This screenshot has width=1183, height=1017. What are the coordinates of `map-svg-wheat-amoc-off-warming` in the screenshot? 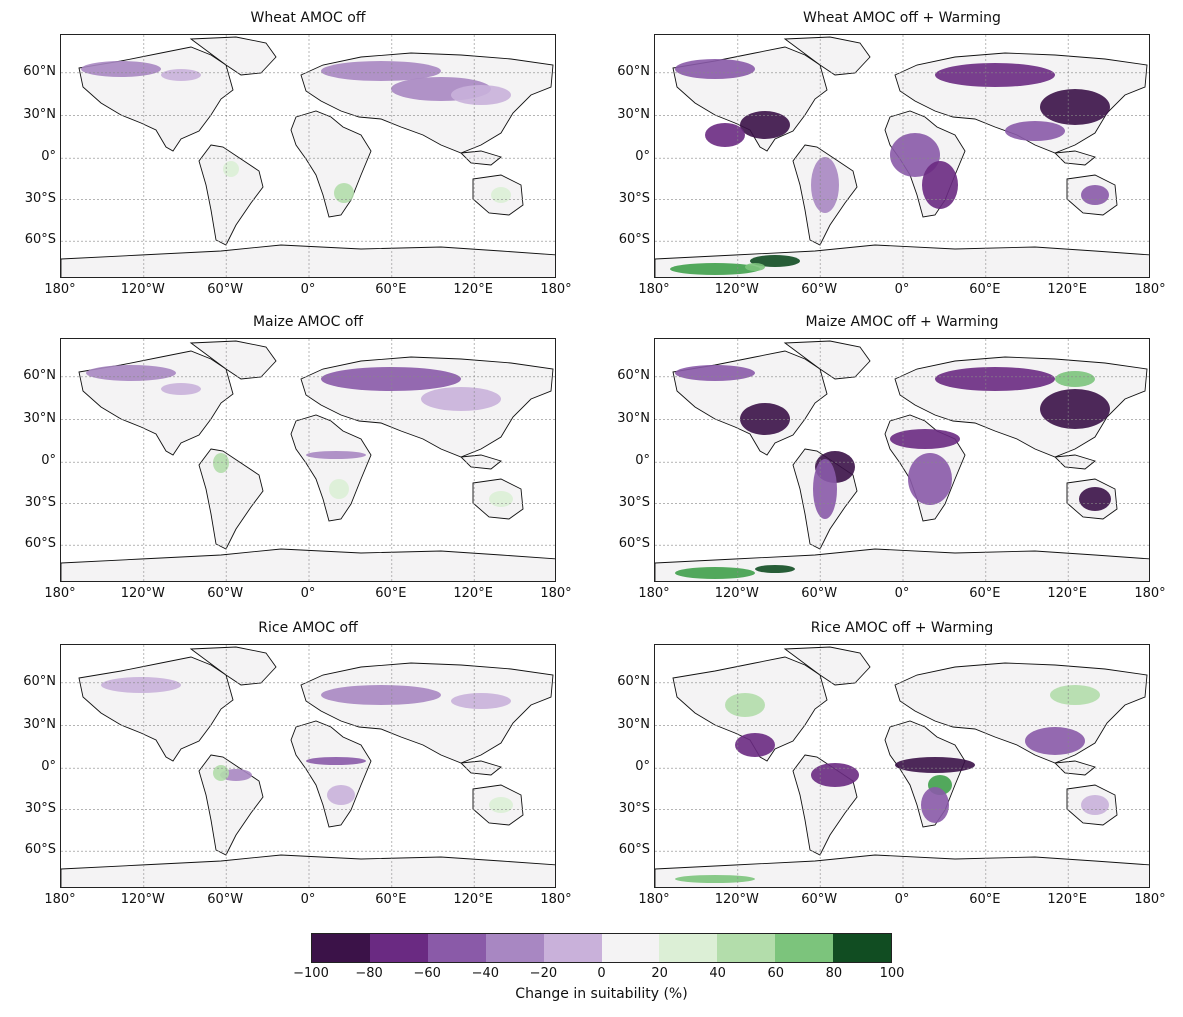 It's located at (902, 156).